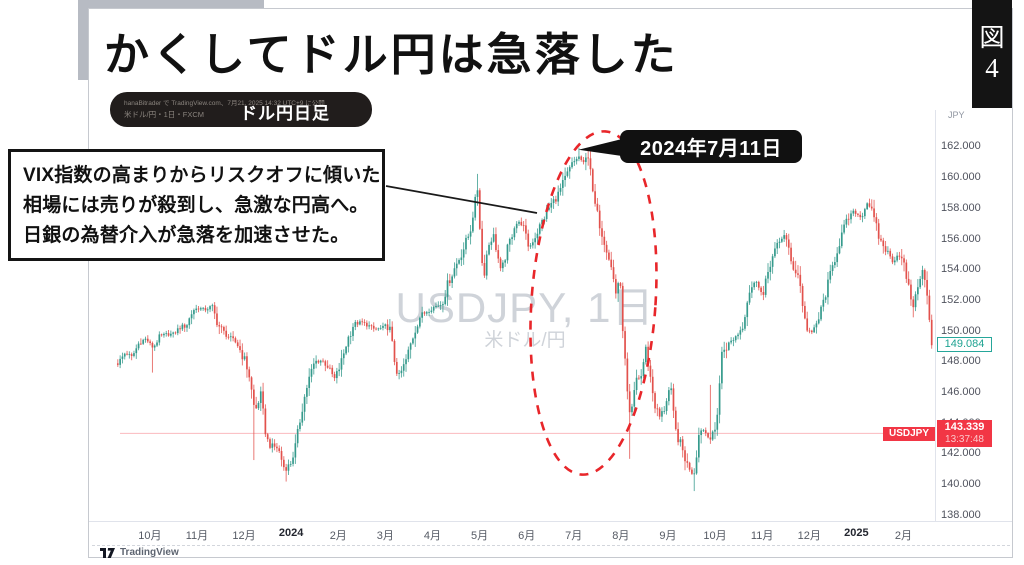  I want to click on time-axis-label: 2024, so click(291, 533).